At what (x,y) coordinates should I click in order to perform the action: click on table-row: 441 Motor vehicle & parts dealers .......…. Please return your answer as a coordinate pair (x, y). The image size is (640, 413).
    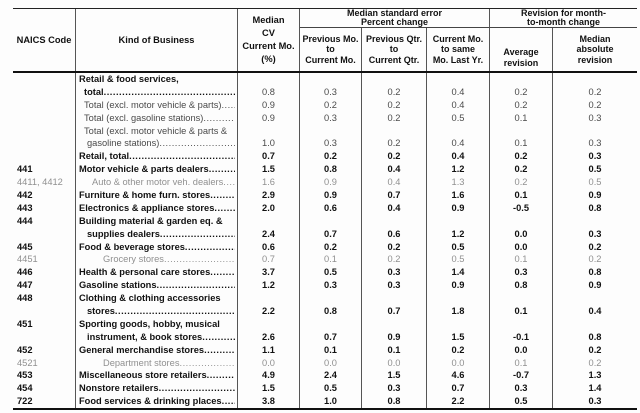
    Looking at the image, I should click on (325, 170).